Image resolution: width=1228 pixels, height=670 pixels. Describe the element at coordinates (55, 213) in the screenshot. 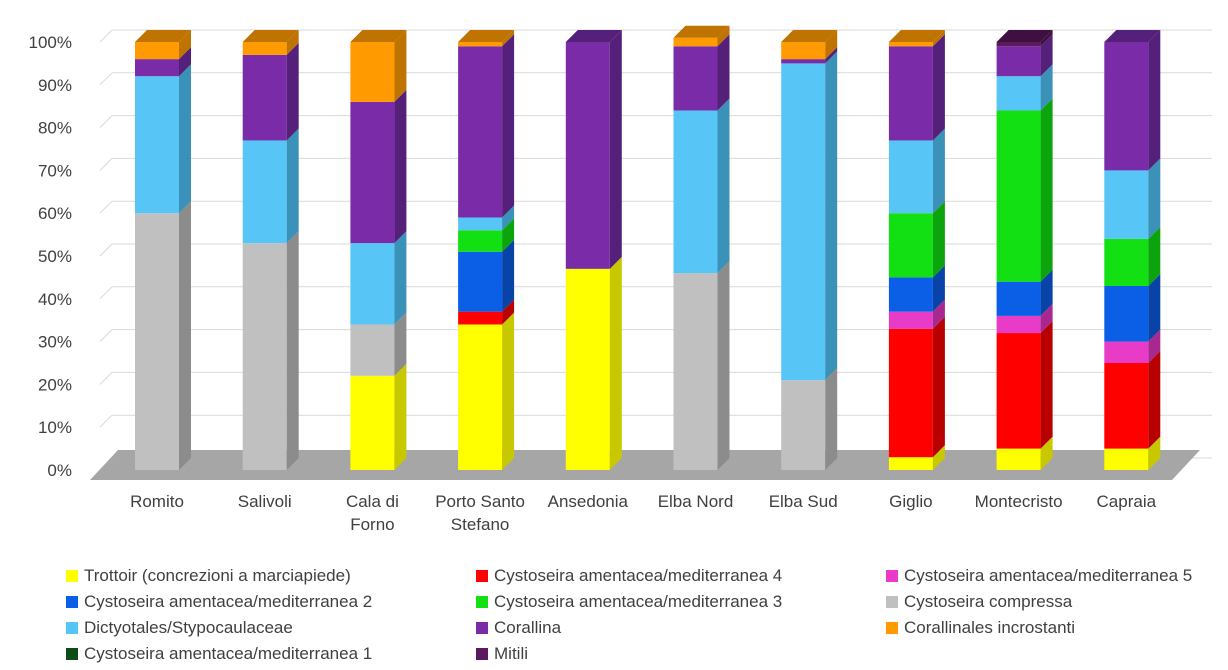

I see `y-tick-label: 60%` at that location.